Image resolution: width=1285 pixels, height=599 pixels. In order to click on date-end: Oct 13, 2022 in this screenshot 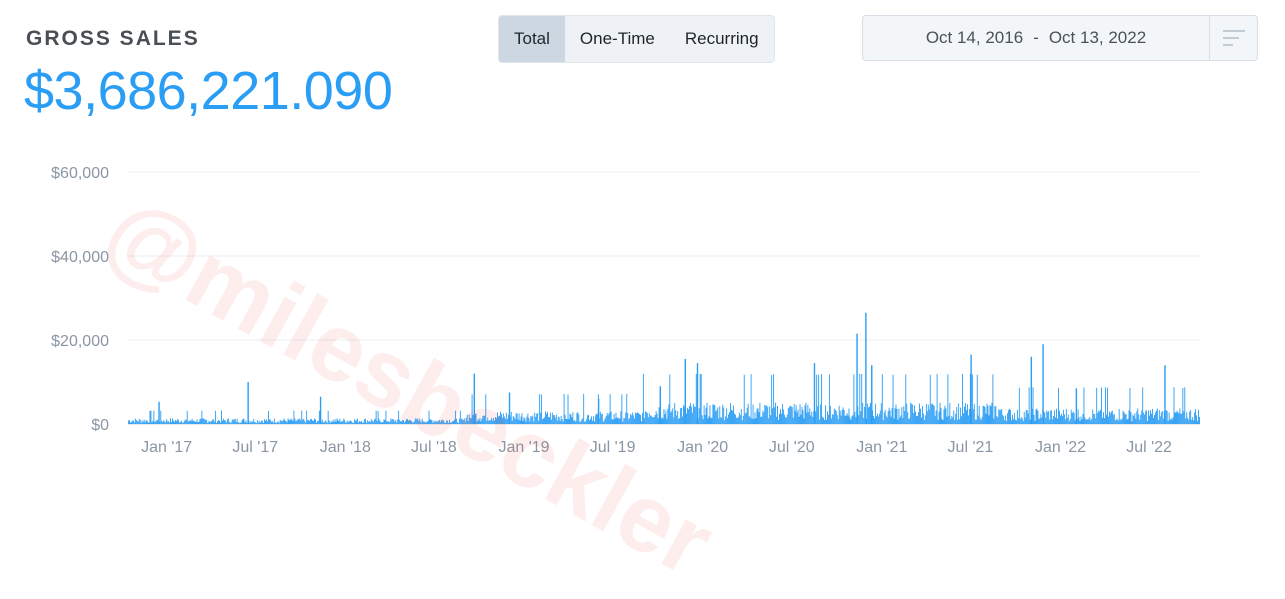, I will do `click(1097, 37)`.